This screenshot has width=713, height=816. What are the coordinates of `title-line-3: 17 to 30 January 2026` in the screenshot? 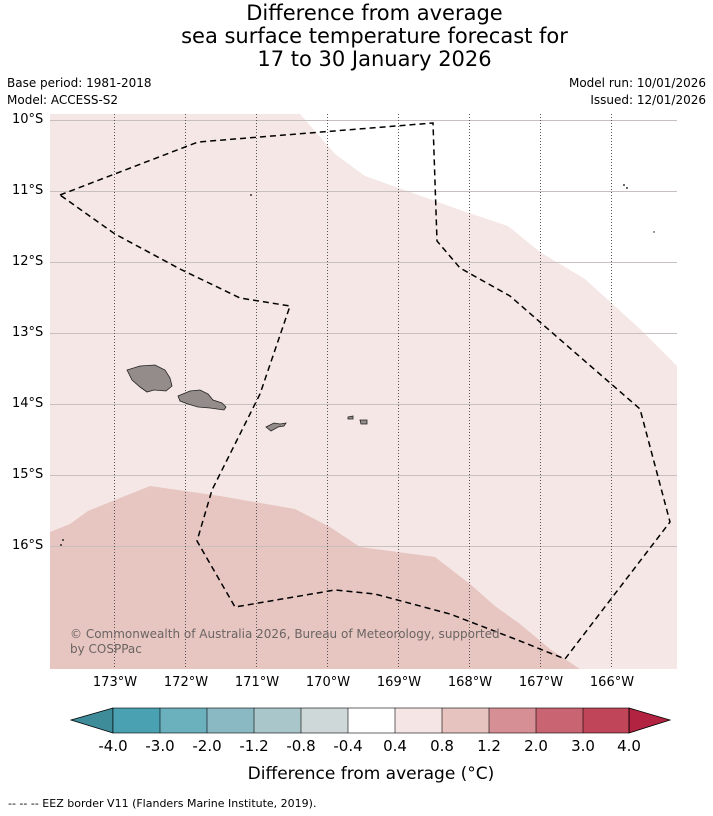 It's located at (374, 59).